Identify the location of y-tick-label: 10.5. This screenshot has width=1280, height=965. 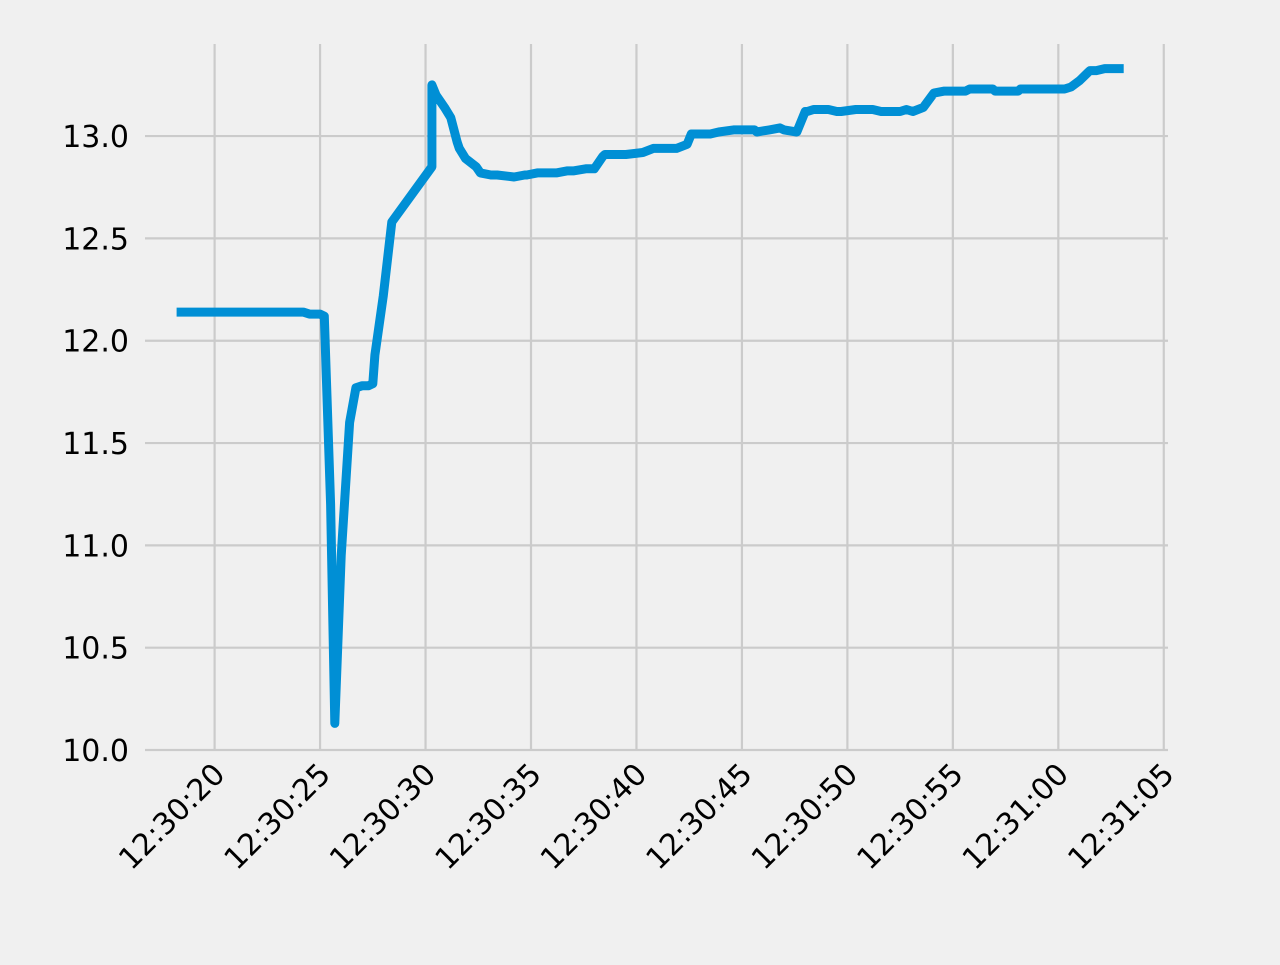
(95, 649).